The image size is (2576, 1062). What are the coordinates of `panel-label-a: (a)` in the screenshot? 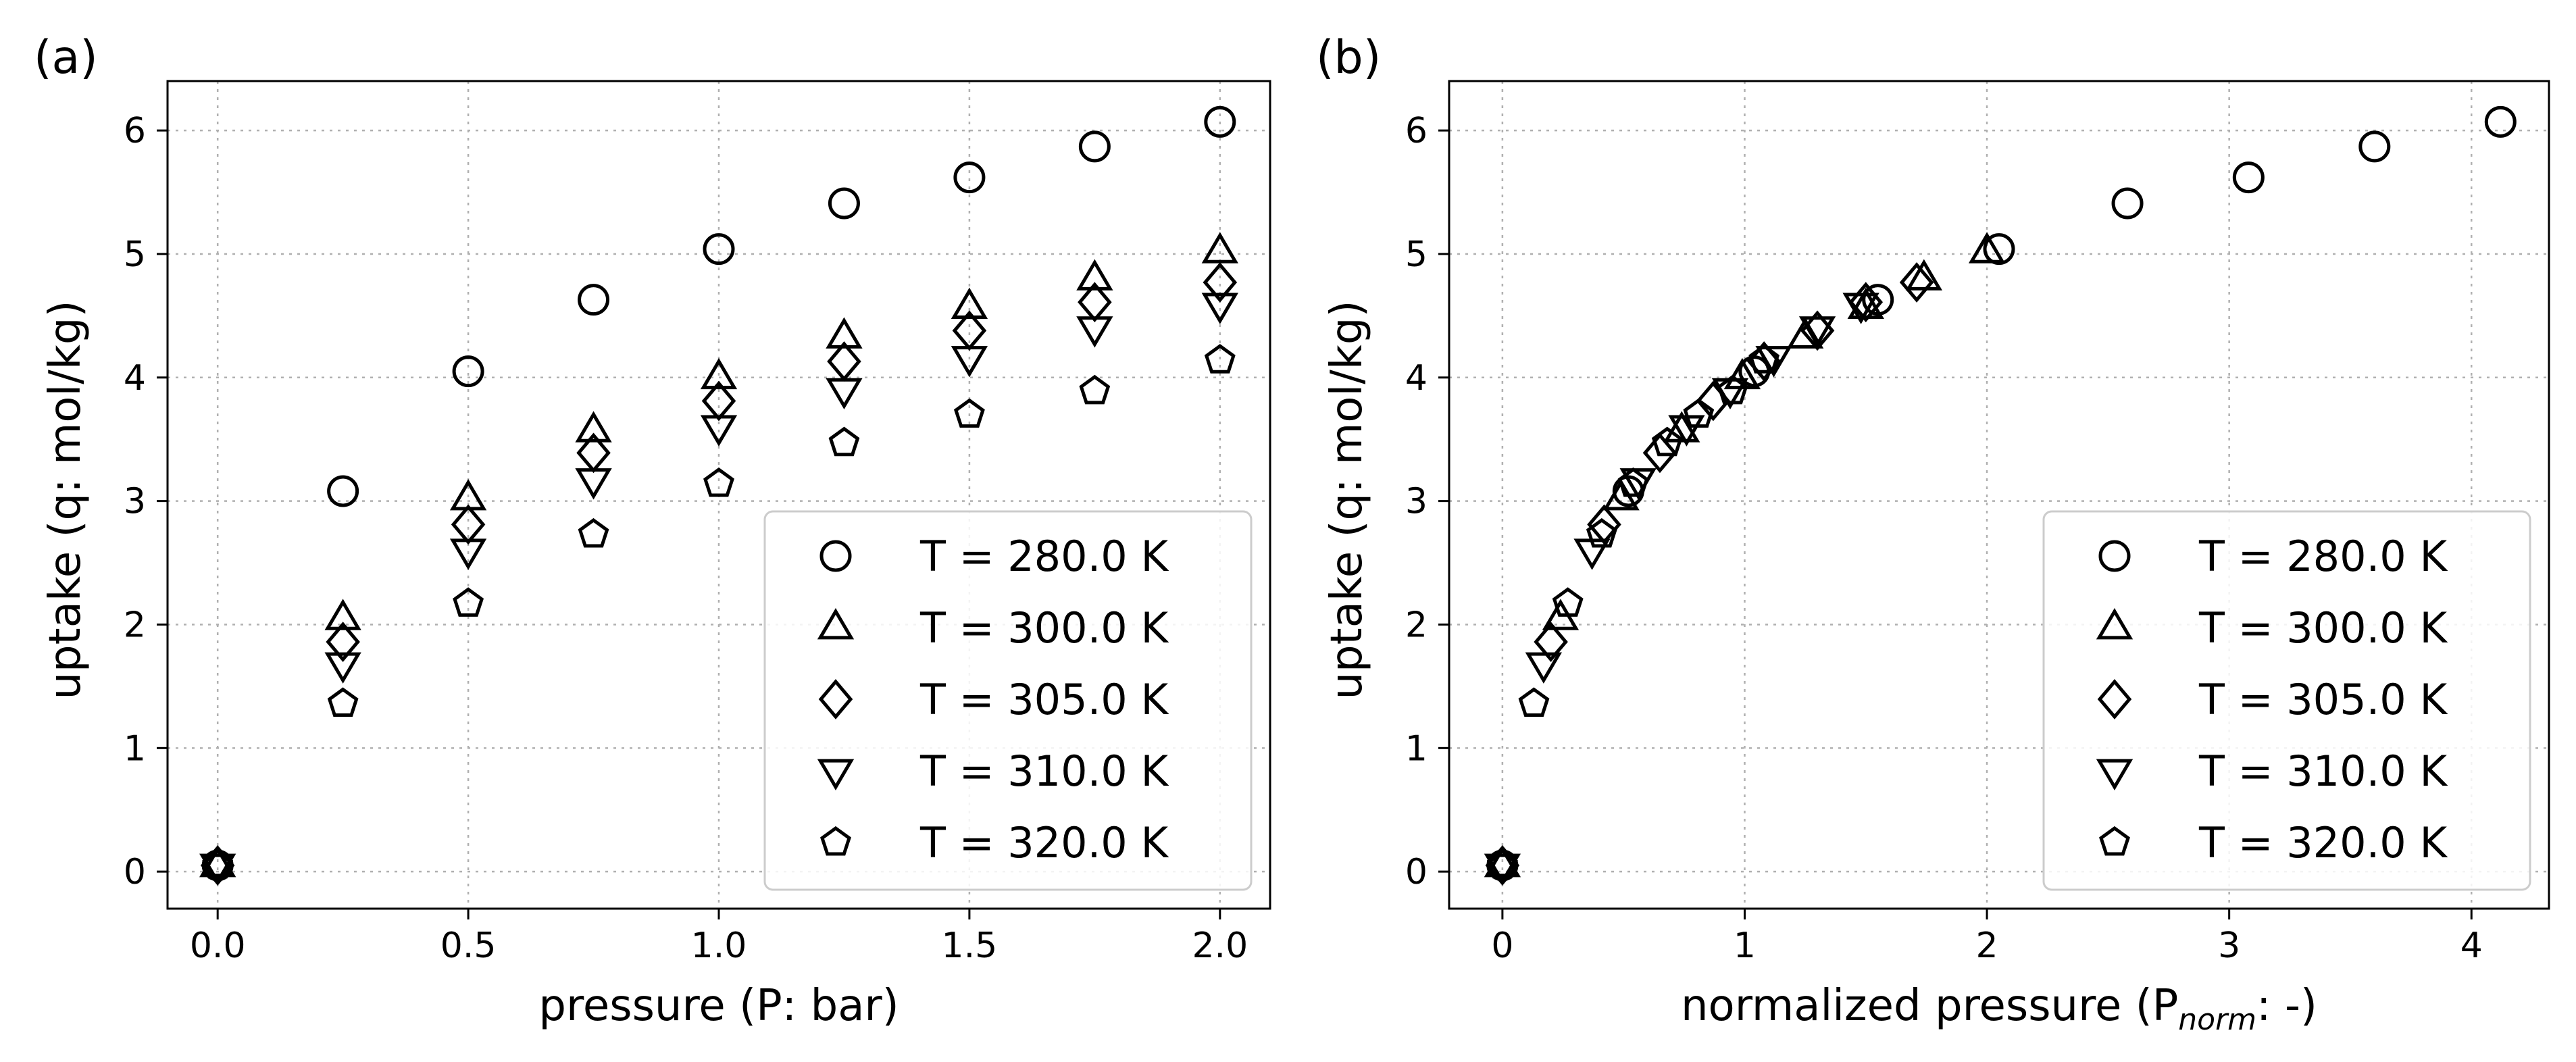 It's located at (66, 57).